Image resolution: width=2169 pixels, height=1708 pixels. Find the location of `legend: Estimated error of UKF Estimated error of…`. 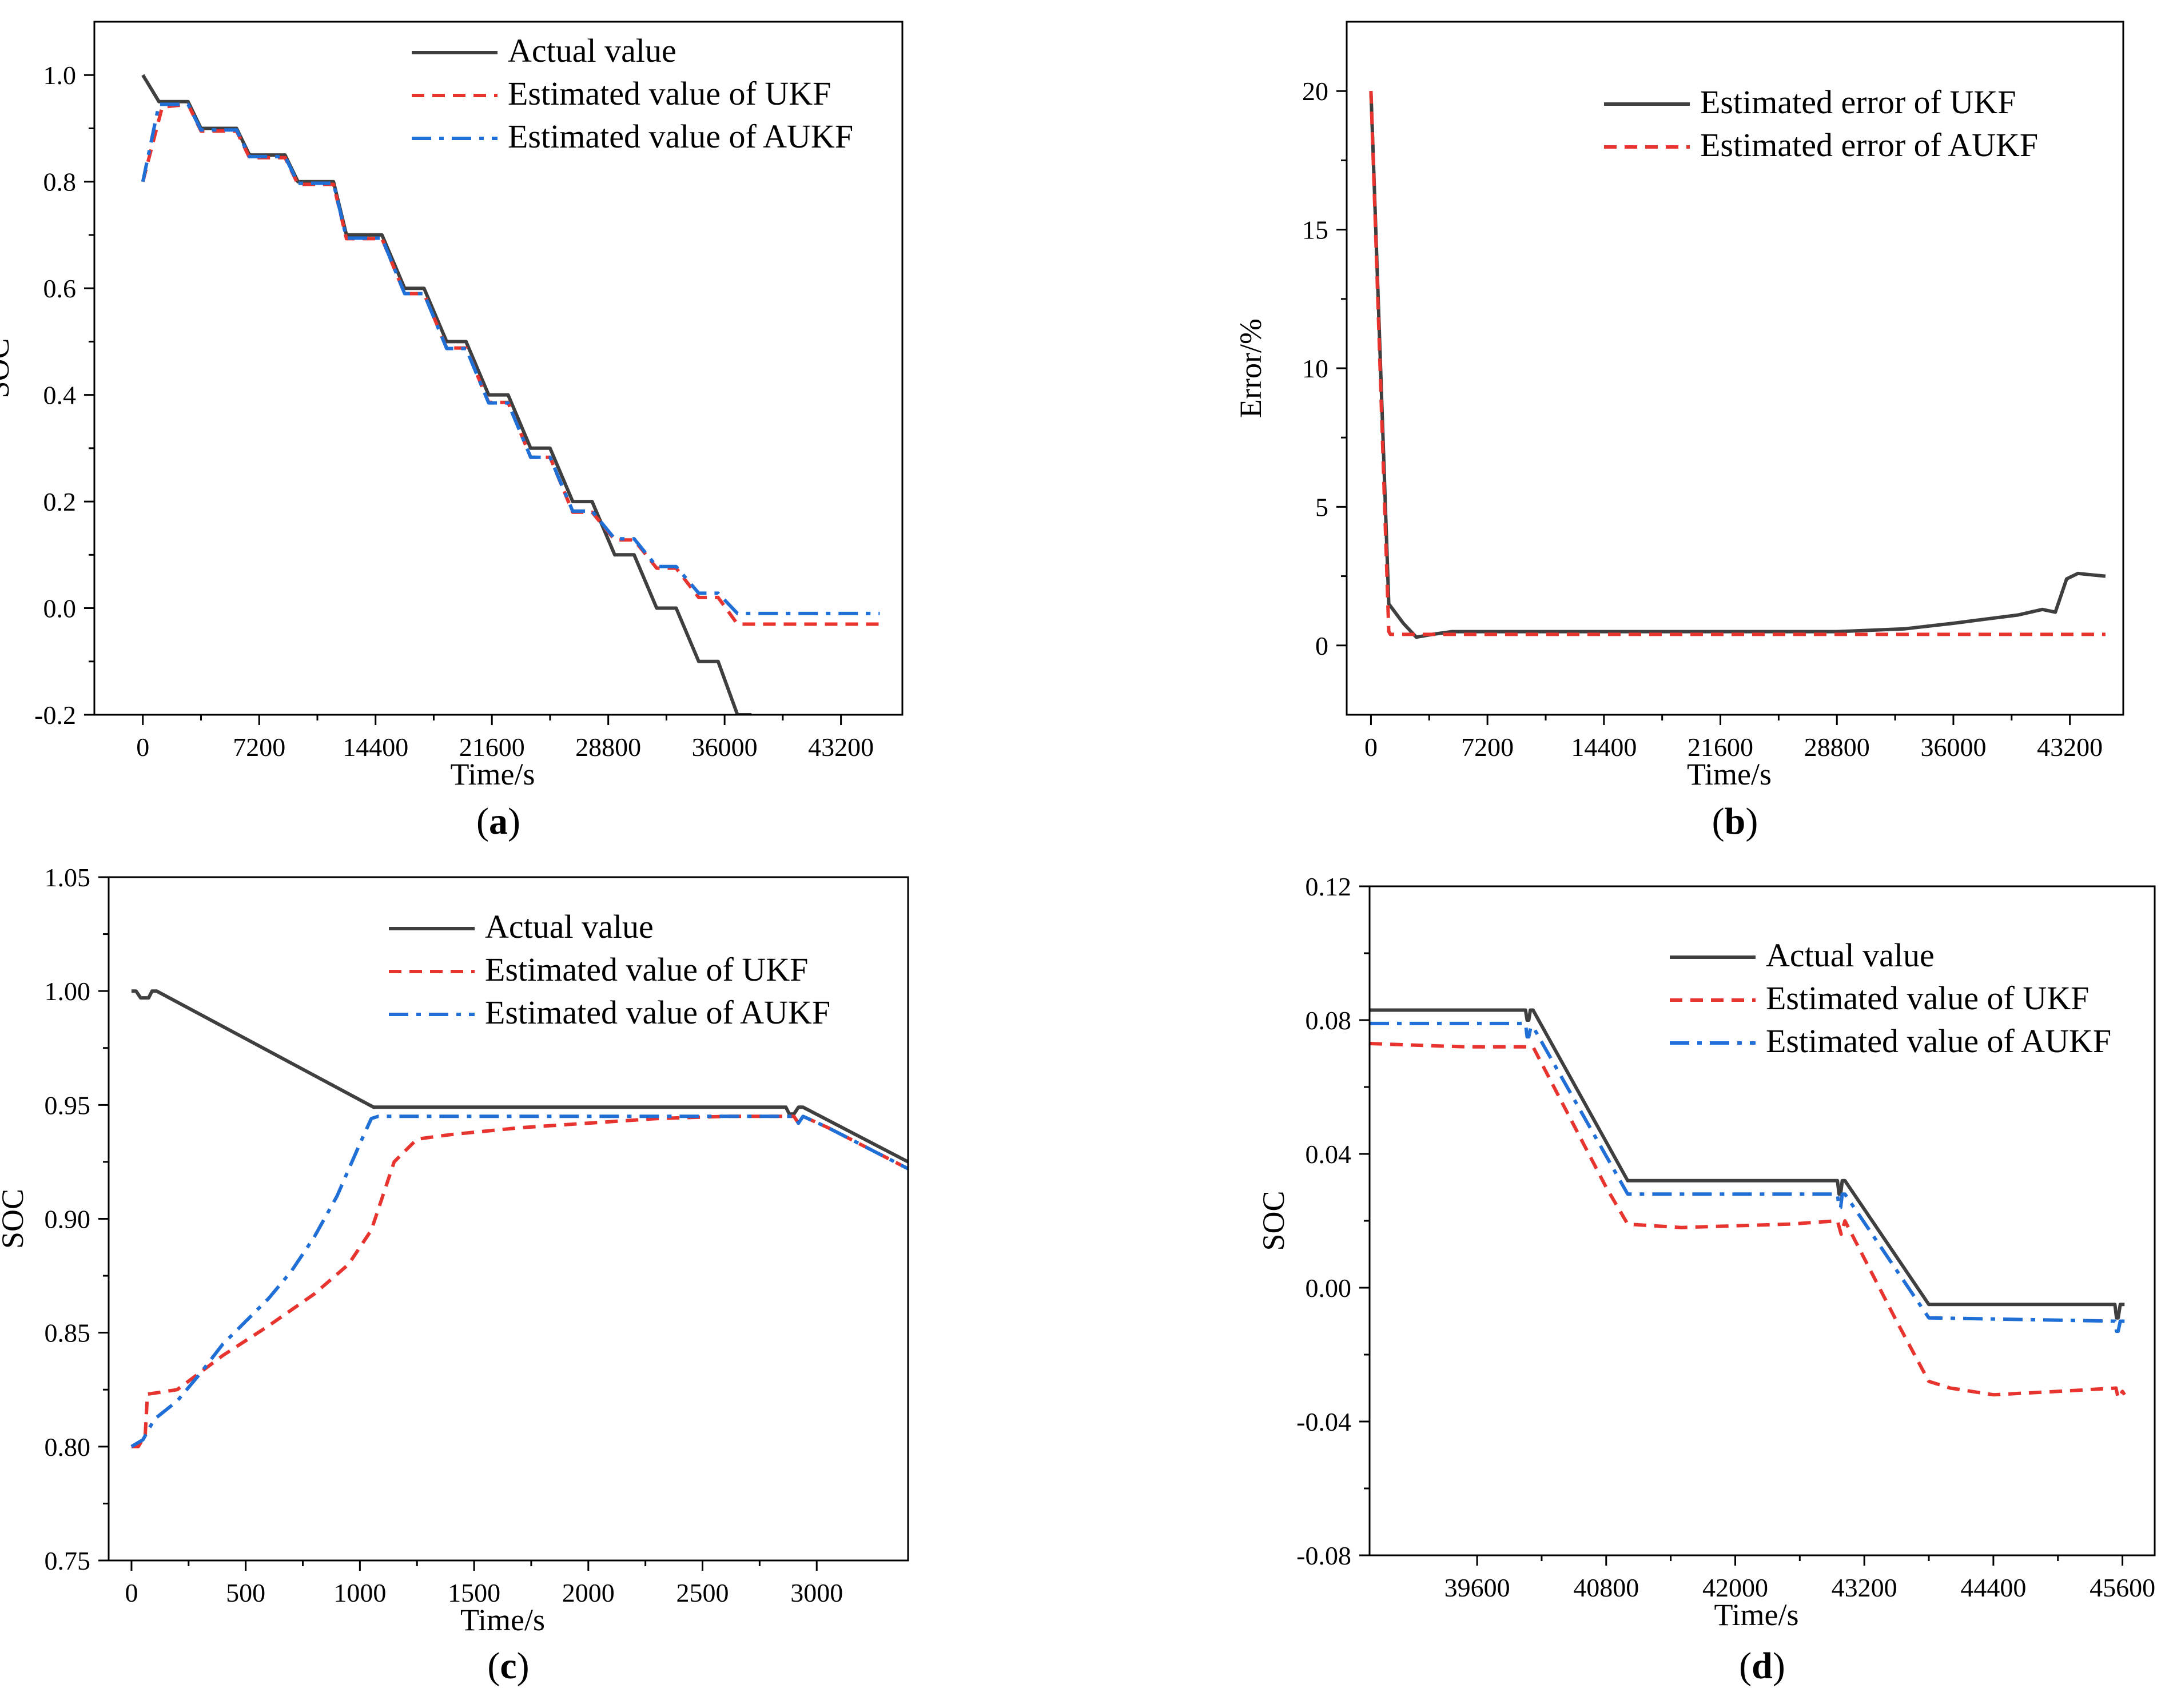

legend: Estimated error of UKF Estimated error of… is located at coordinates (1821, 124).